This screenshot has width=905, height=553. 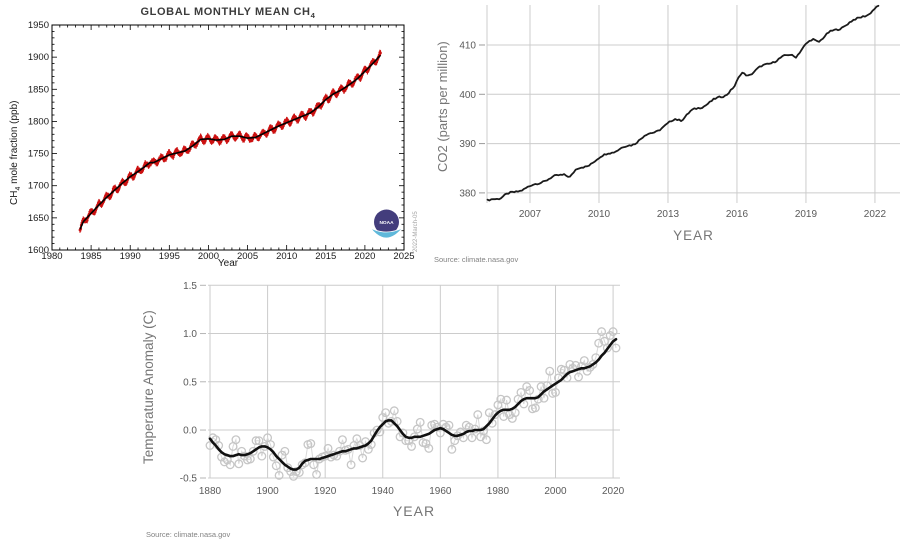 I want to click on svg-text: 1750, so click(x=38, y=154).